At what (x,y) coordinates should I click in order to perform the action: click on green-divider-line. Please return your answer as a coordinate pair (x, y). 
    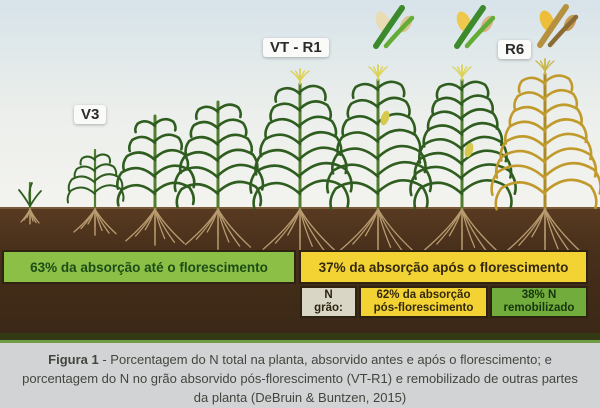
    Looking at the image, I should click on (300, 341).